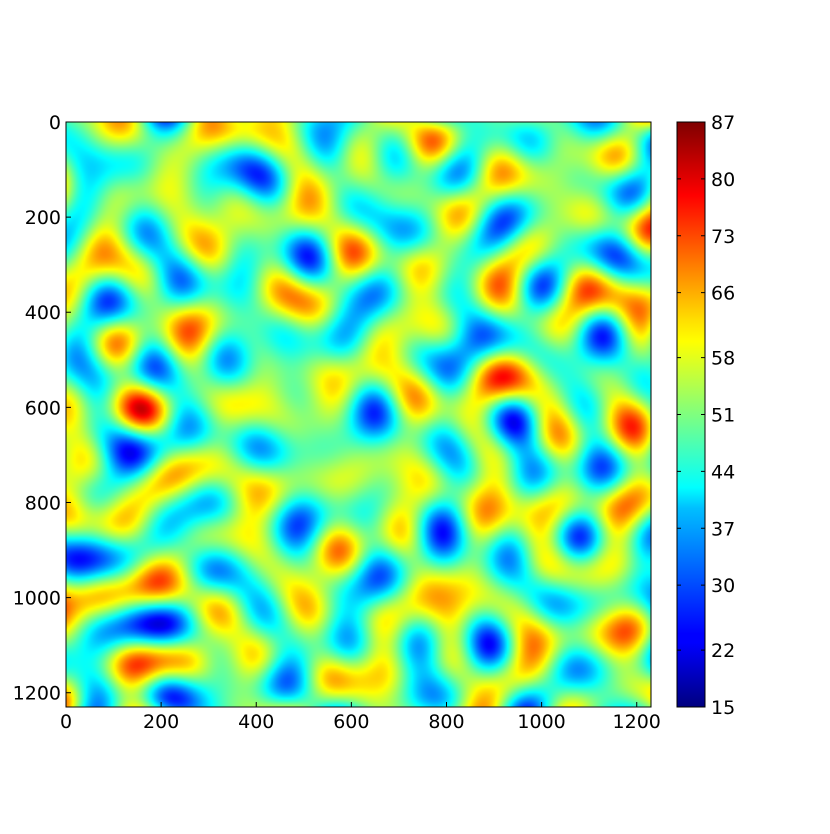 This screenshot has height=834, width=830. What do you see at coordinates (37, 694) in the screenshot?
I see `y-tick-label: 1200` at bounding box center [37, 694].